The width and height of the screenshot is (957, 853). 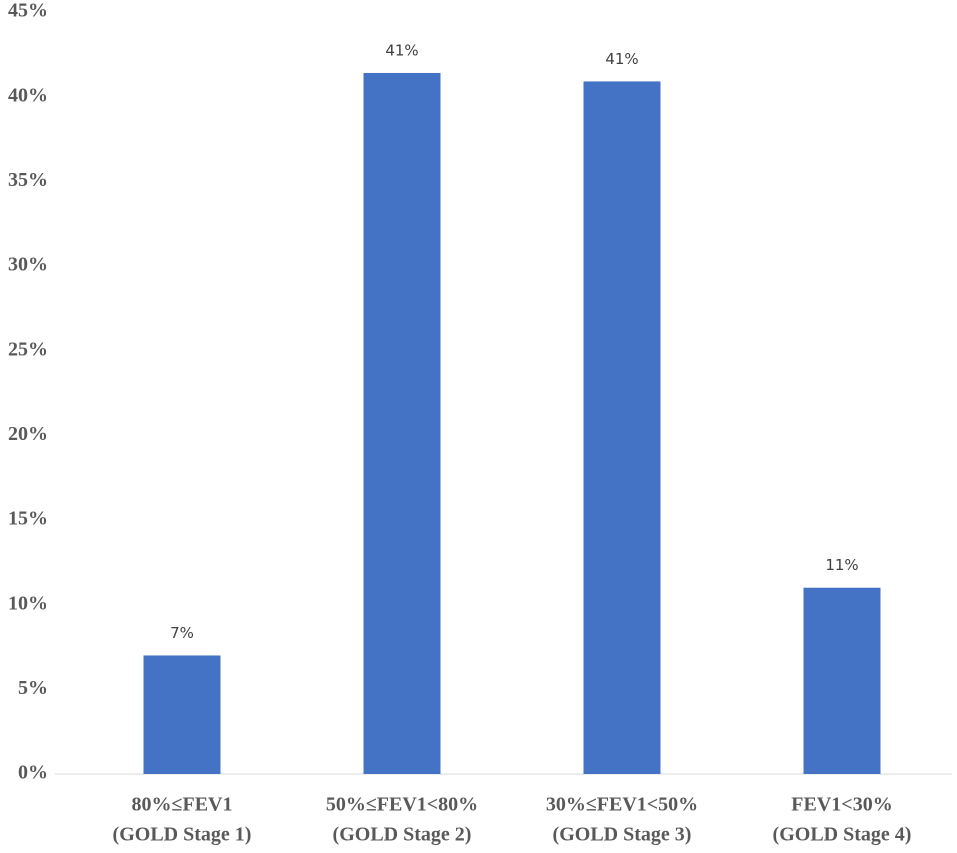 I want to click on x-tick-label: (GOLD Stage 4), so click(x=842, y=835).